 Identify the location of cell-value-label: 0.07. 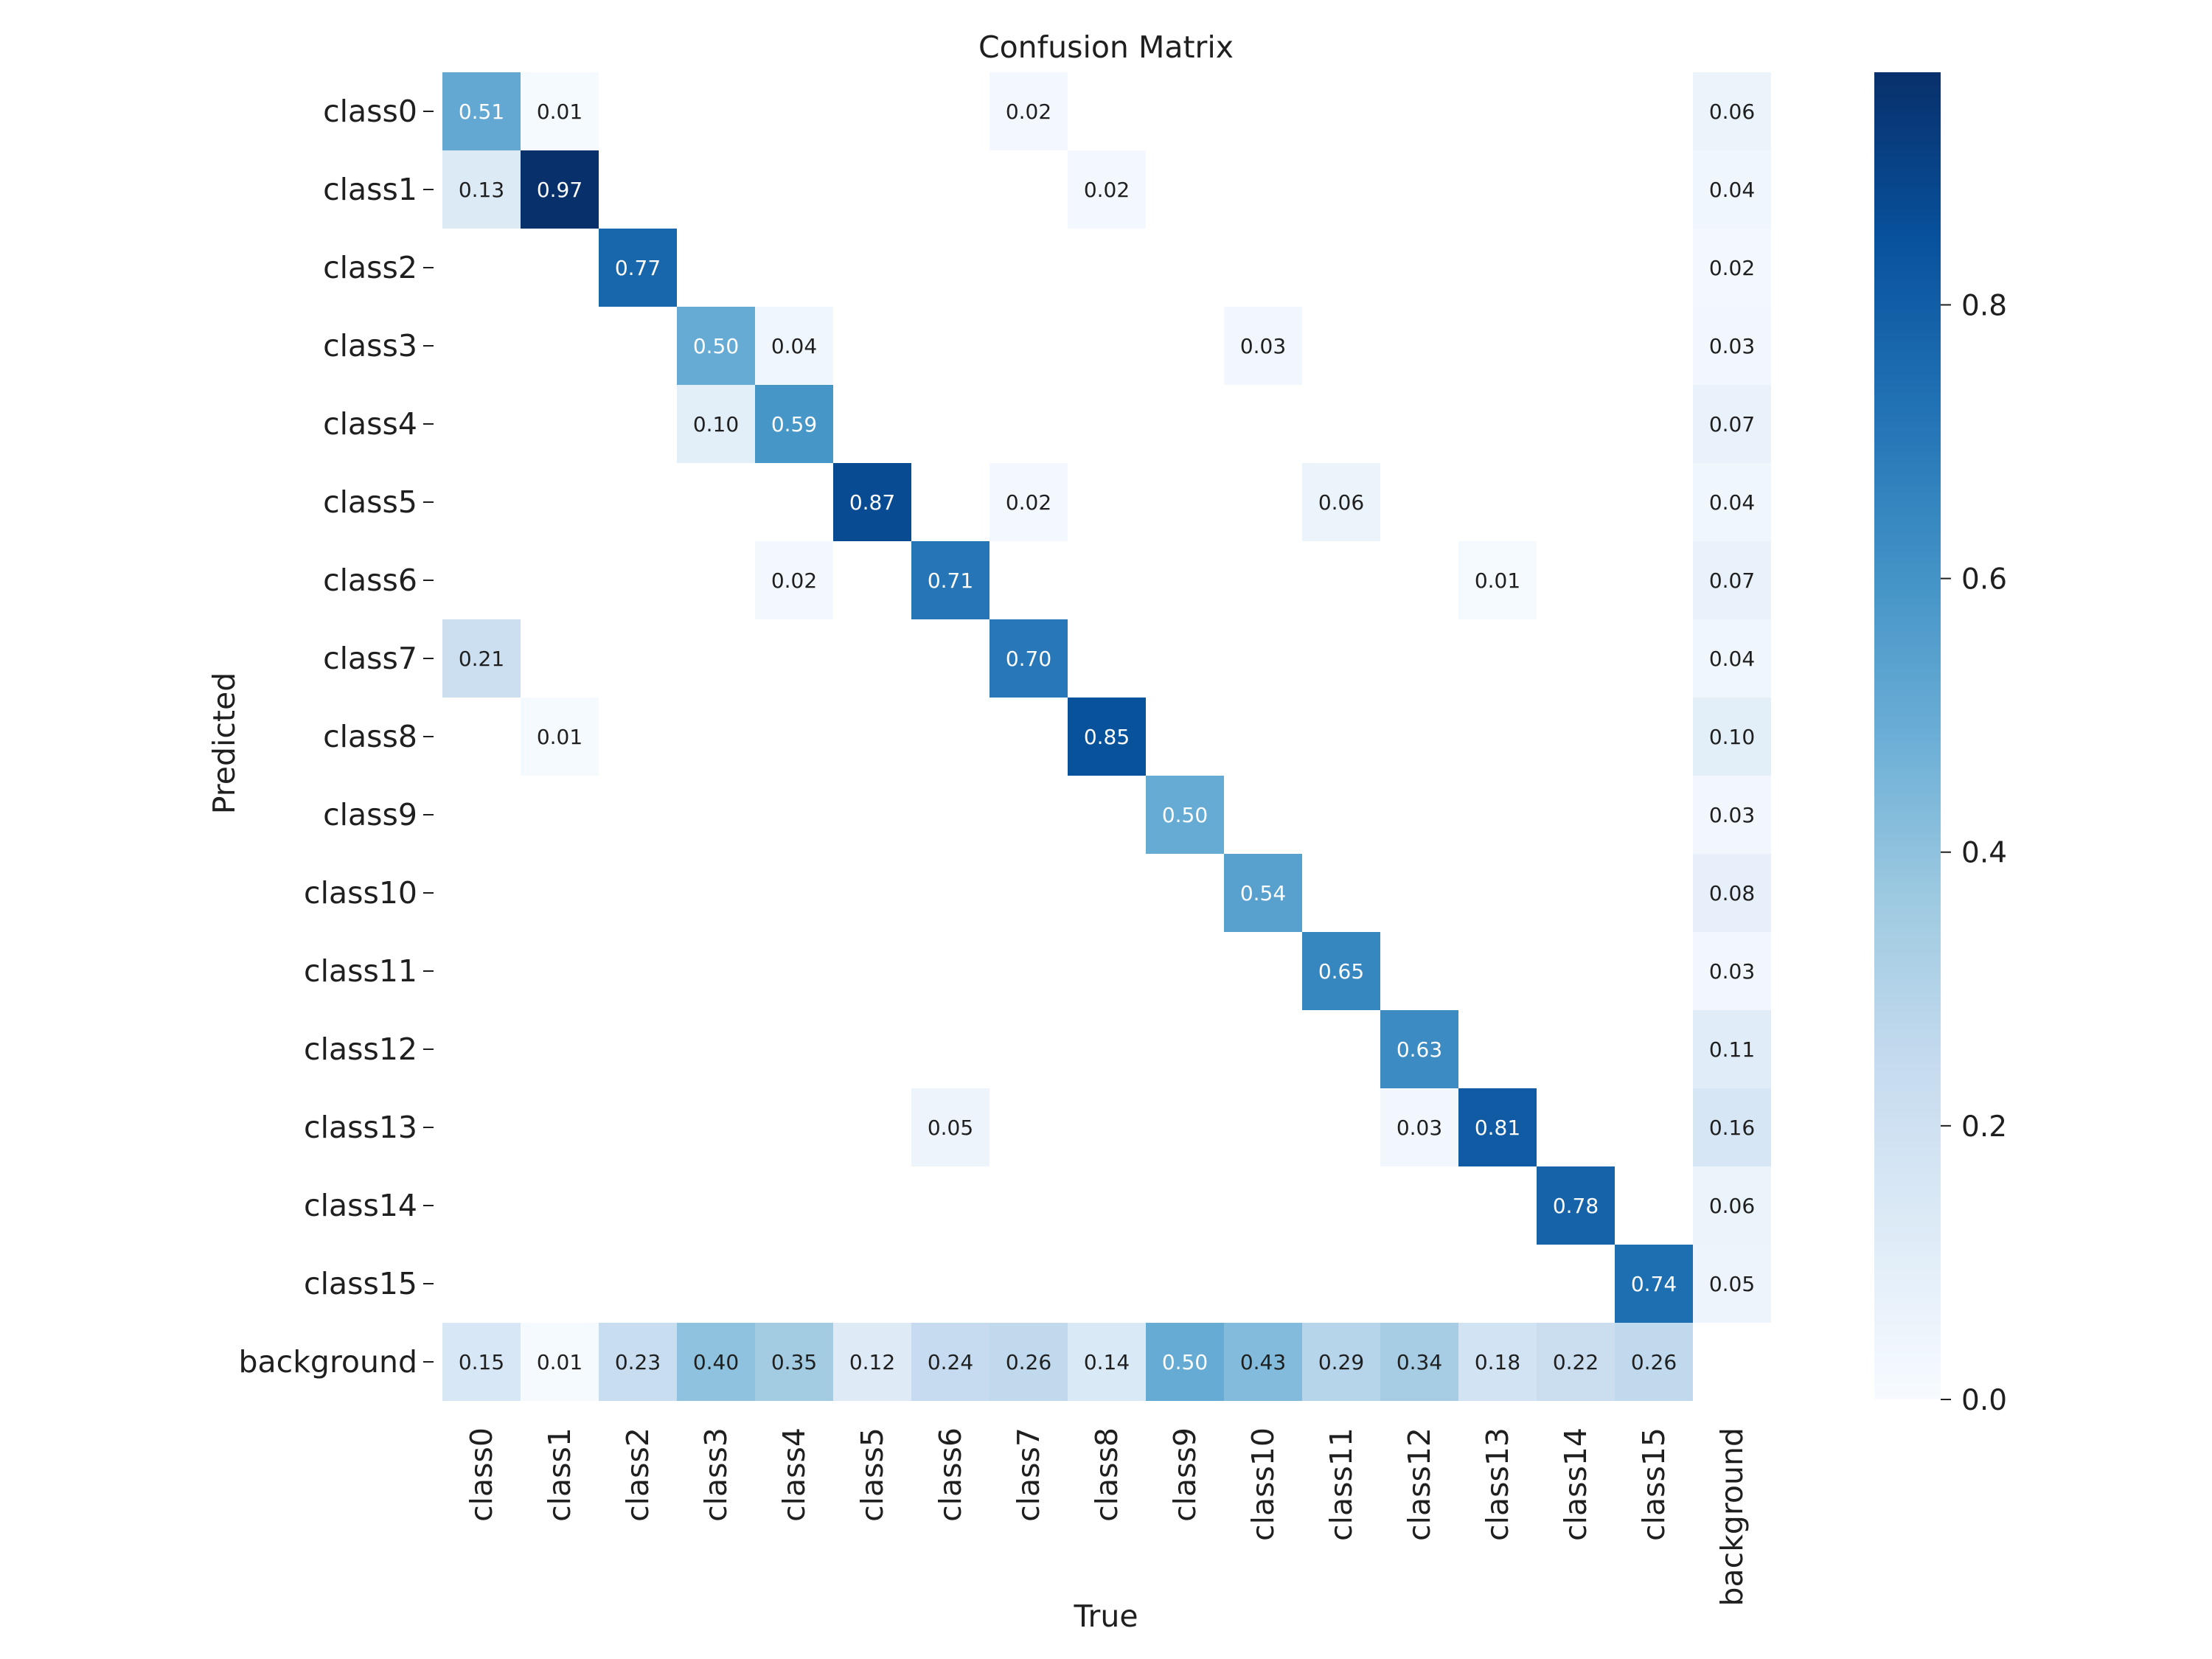
(1732, 580).